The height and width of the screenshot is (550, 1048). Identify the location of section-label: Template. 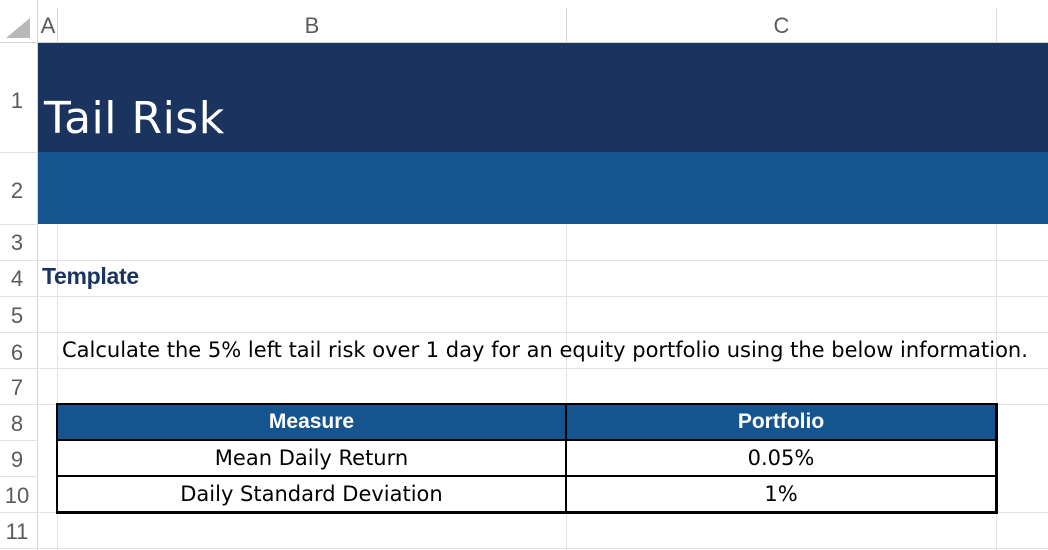
(90, 276).